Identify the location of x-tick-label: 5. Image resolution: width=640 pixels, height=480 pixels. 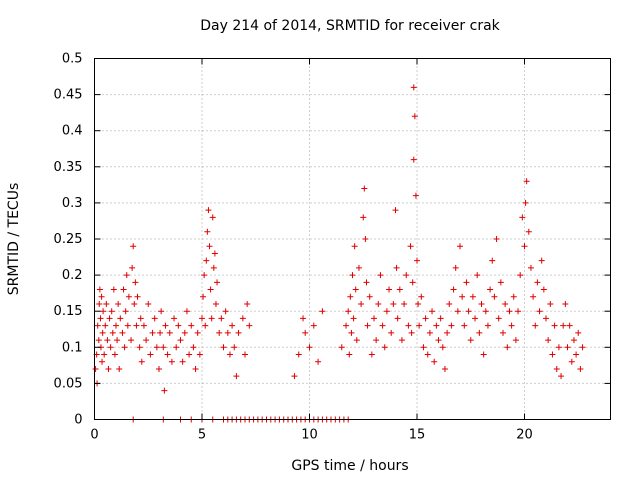
(202, 435).